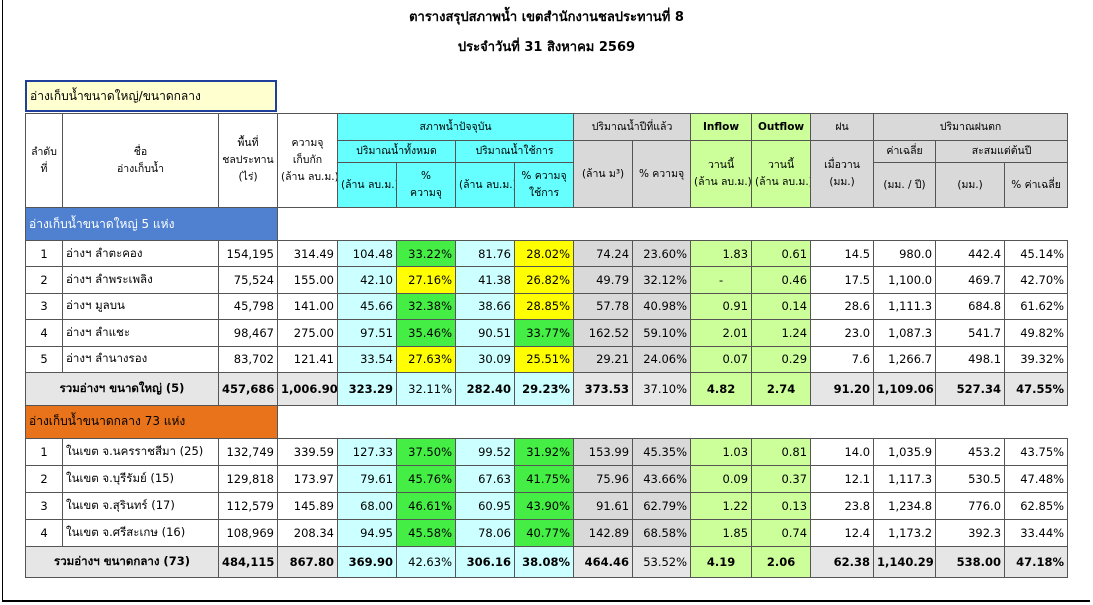  What do you see at coordinates (248, 561) in the screenshot?
I see `total-cell: 484,115` at bounding box center [248, 561].